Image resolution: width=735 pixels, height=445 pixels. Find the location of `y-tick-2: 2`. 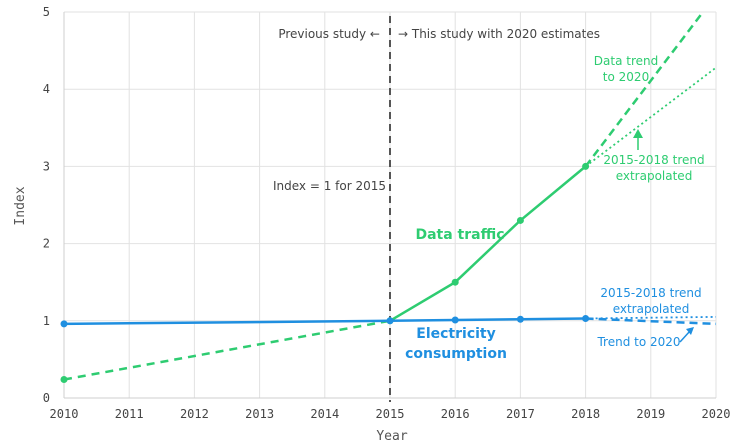

y-tick-2: 2 is located at coordinates (46, 244).